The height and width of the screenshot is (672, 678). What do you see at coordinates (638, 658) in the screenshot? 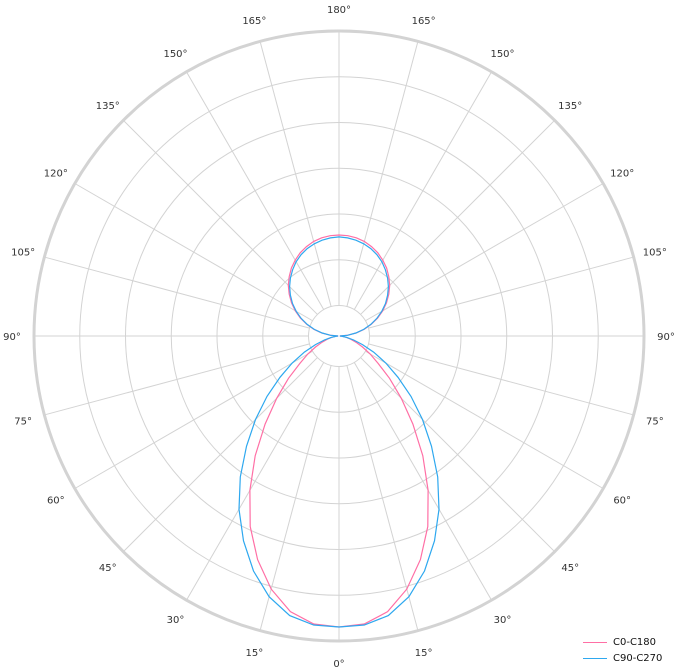
I see `legend-label: C90-C270` at bounding box center [638, 658].